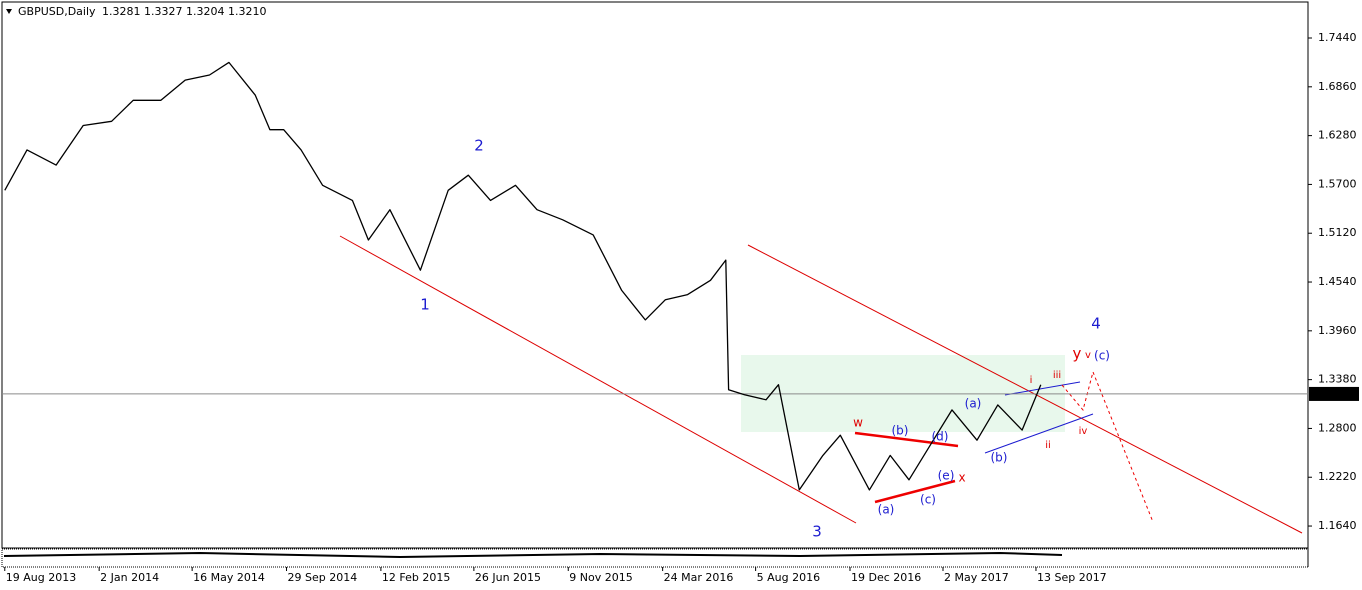  I want to click on wave-label: 4, so click(1096, 324).